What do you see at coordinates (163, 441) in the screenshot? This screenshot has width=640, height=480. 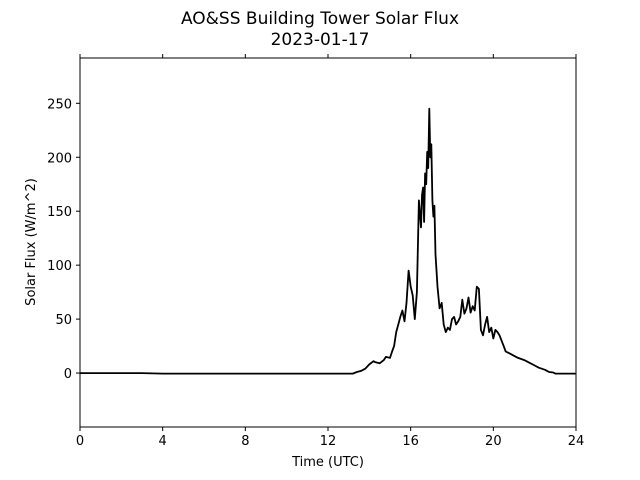 I see `x-tick-label: 4` at bounding box center [163, 441].